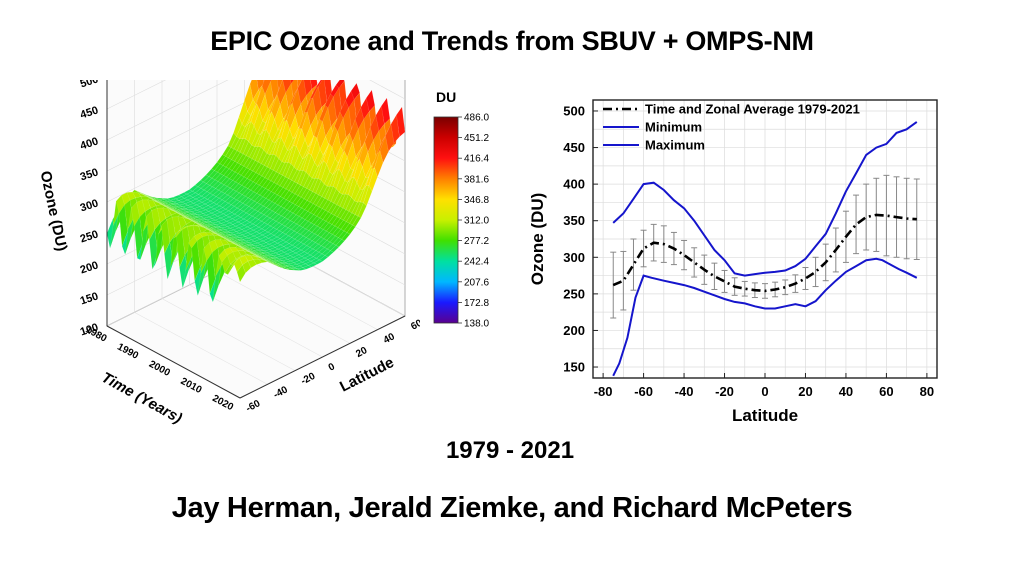  I want to click on legend-entry: Minimum, so click(652, 127).